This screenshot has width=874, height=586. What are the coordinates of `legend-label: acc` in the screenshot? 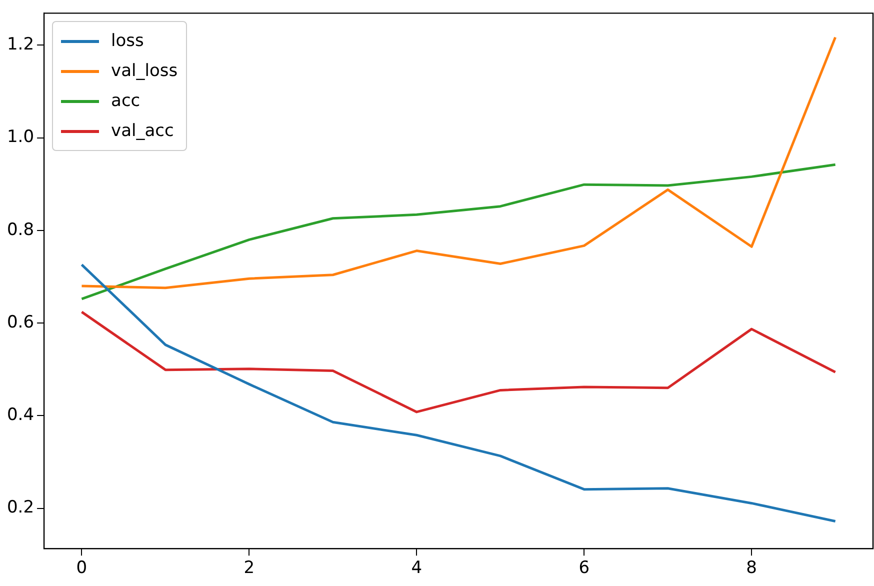 It's located at (125, 101).